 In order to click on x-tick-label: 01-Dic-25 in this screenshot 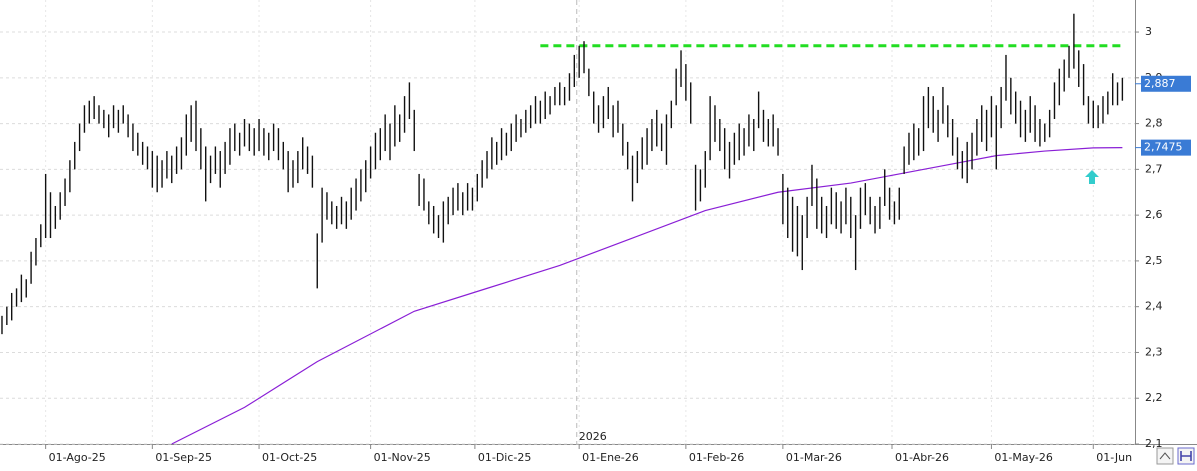, I will do `click(505, 457)`.